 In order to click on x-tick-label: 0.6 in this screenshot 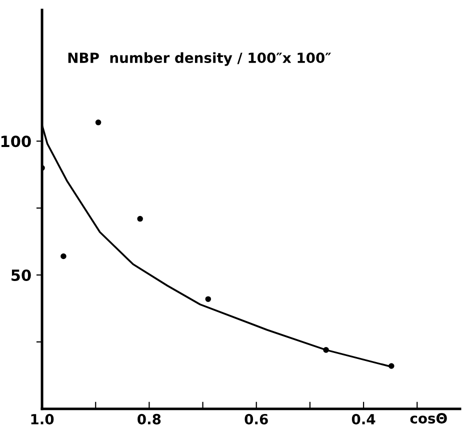, I will do `click(256, 419)`.